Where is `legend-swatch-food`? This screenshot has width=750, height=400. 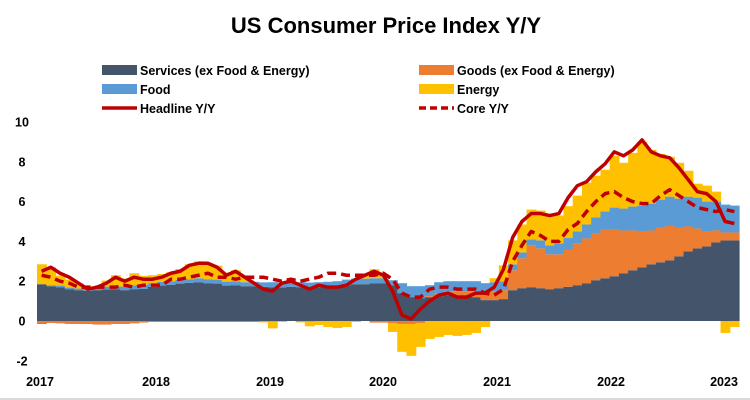 legend-swatch-food is located at coordinates (119, 89).